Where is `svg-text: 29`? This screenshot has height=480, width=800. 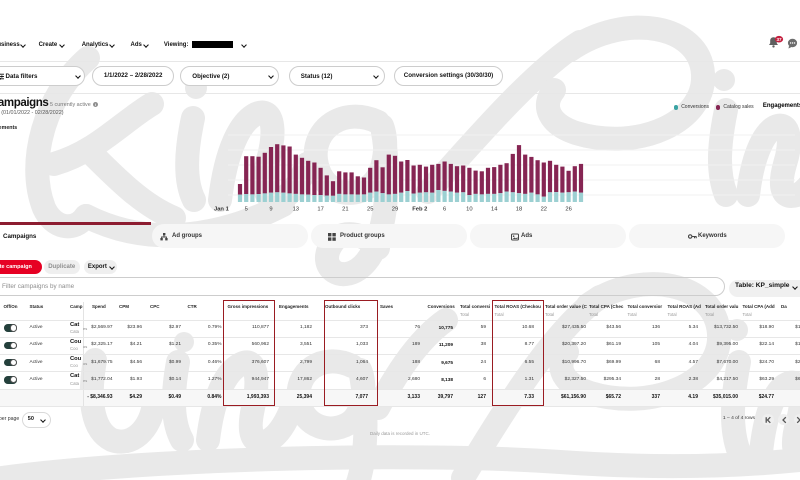 svg-text: 29 is located at coordinates (395, 210).